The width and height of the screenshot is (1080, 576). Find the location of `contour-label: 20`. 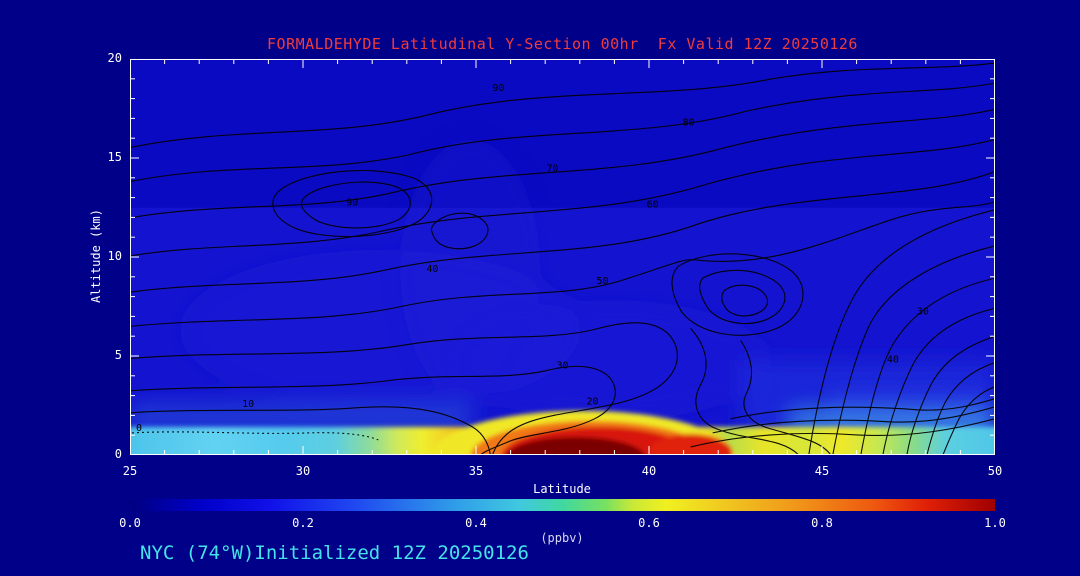

contour-label: 20 is located at coordinates (593, 402).